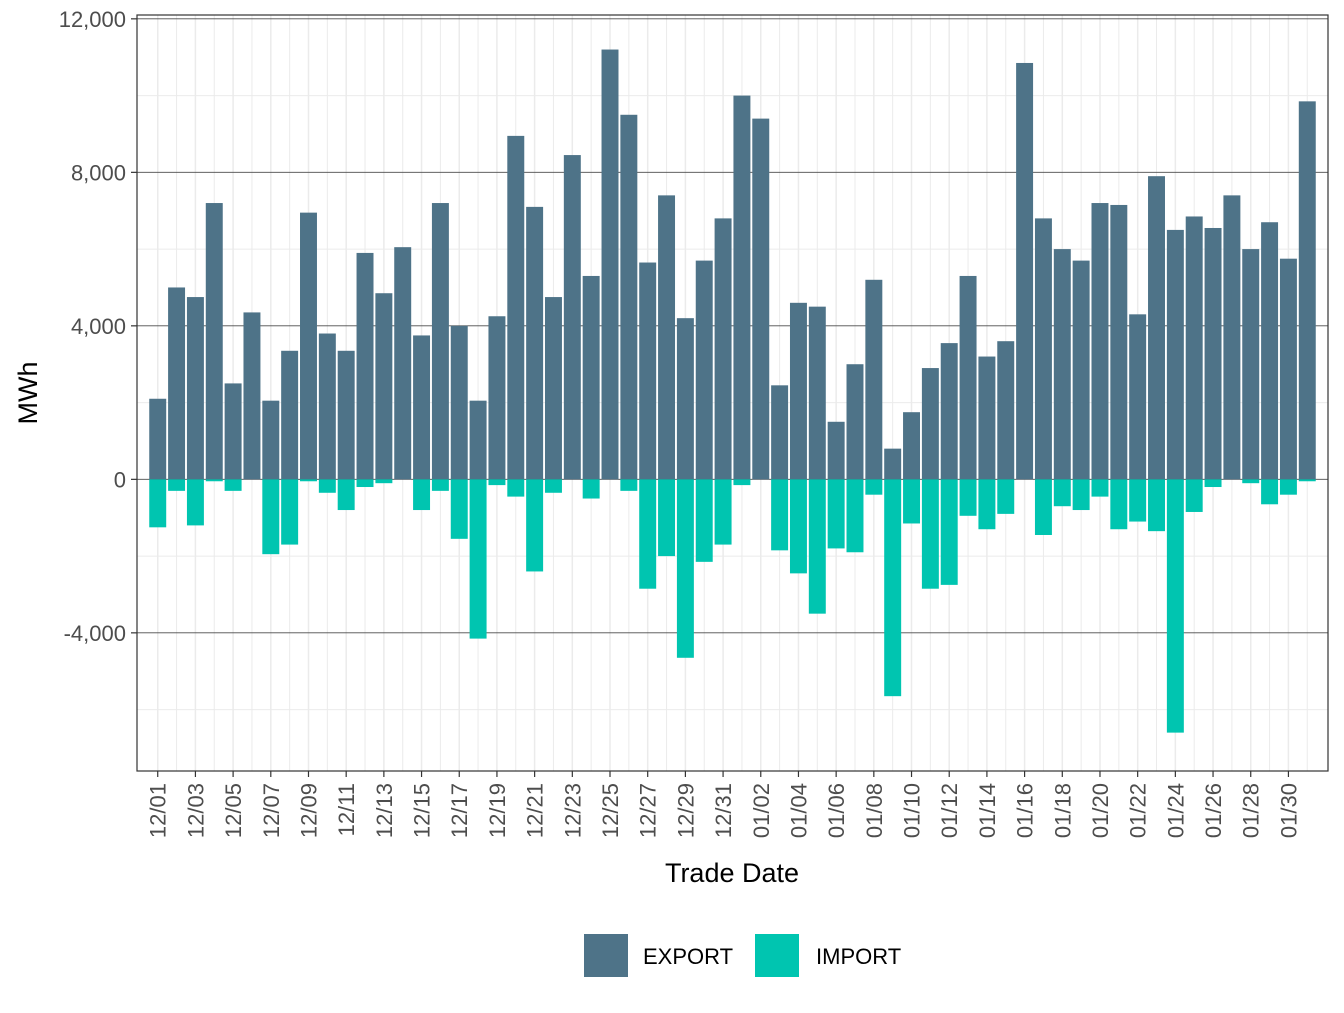 This screenshot has width=1344, height=1013. I want to click on y-tick-label: 0, so click(120, 479).